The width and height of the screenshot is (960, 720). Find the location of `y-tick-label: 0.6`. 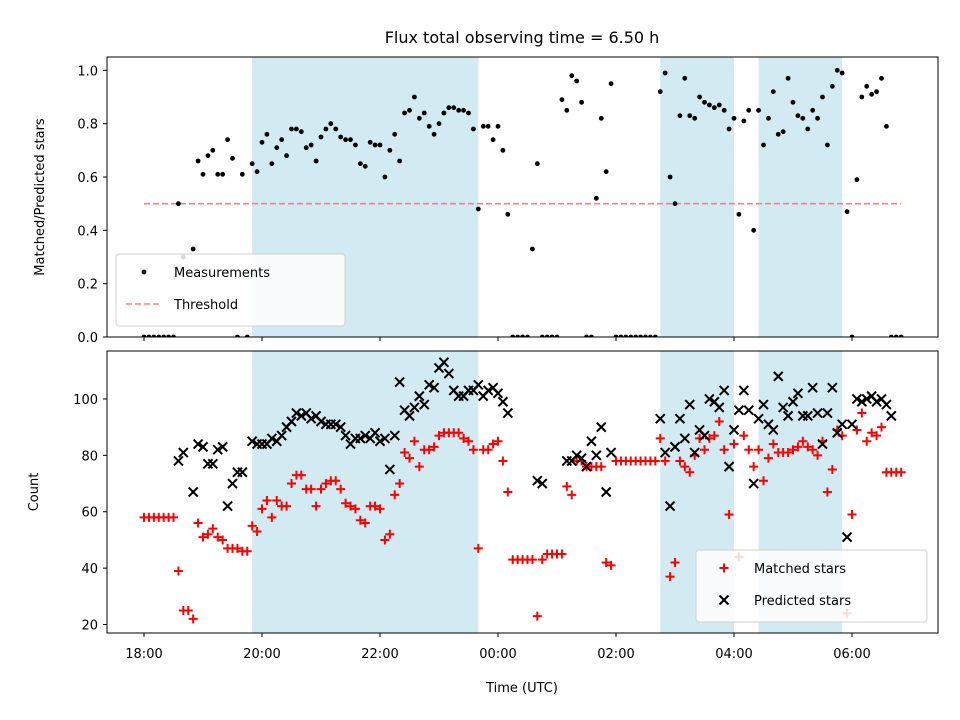

y-tick-label: 0.6 is located at coordinates (87, 178).